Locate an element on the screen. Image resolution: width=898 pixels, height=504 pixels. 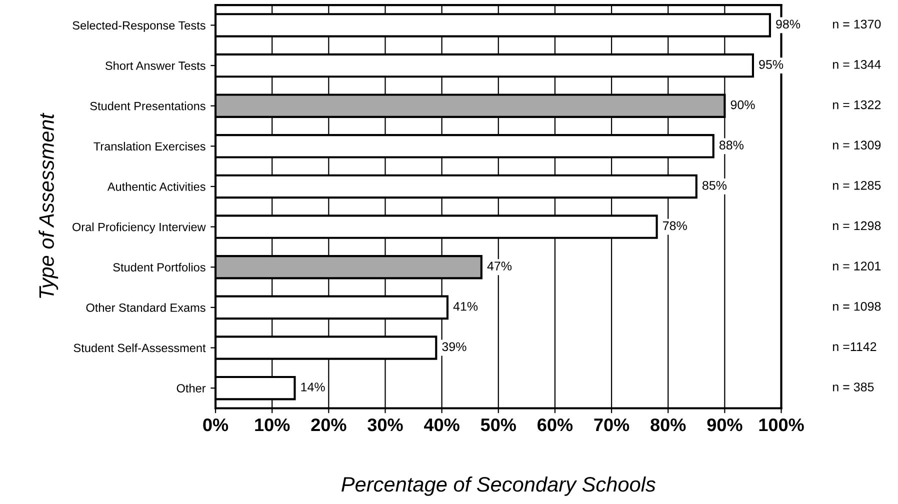
y-tick-label: Student Portfolios is located at coordinates (159, 267).